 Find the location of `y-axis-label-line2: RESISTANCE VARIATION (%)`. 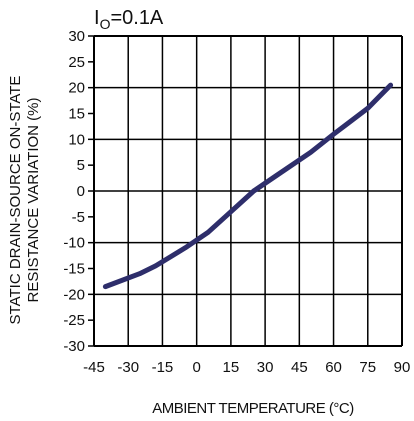

y-axis-label-line2: RESISTANCE VARIATION (%) is located at coordinates (33, 199).